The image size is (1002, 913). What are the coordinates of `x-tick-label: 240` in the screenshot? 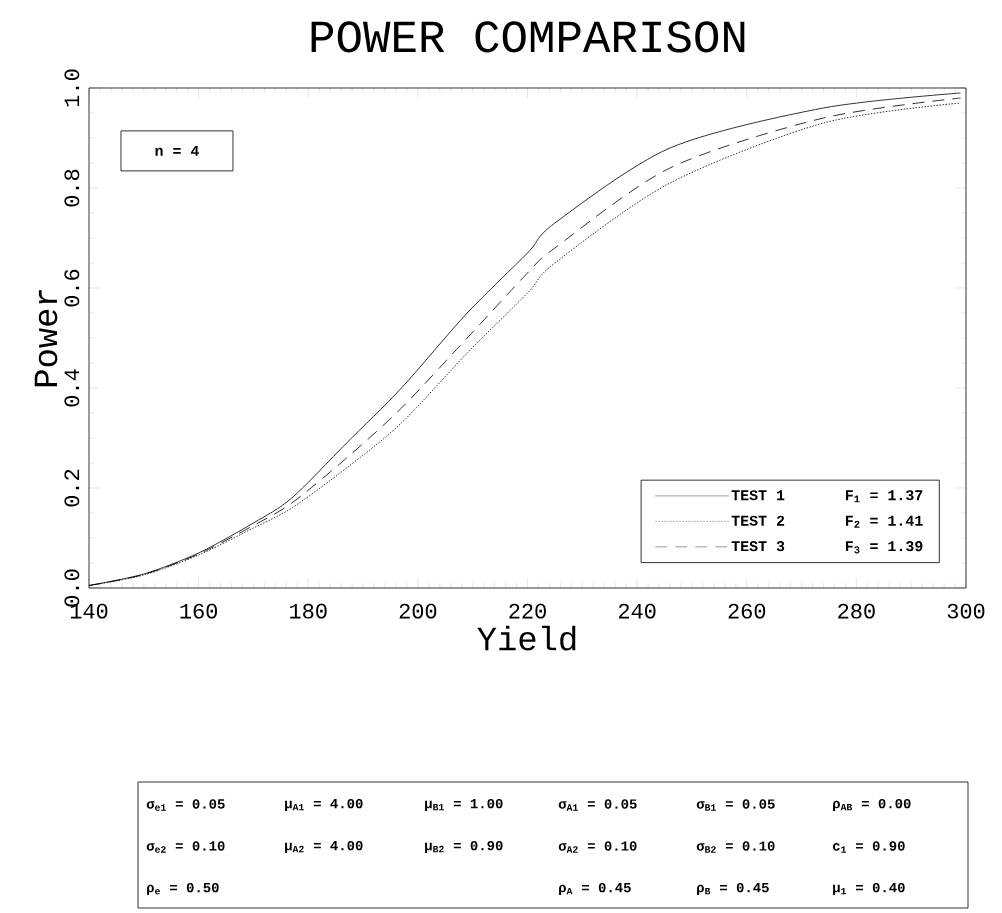 It's located at (637, 611).